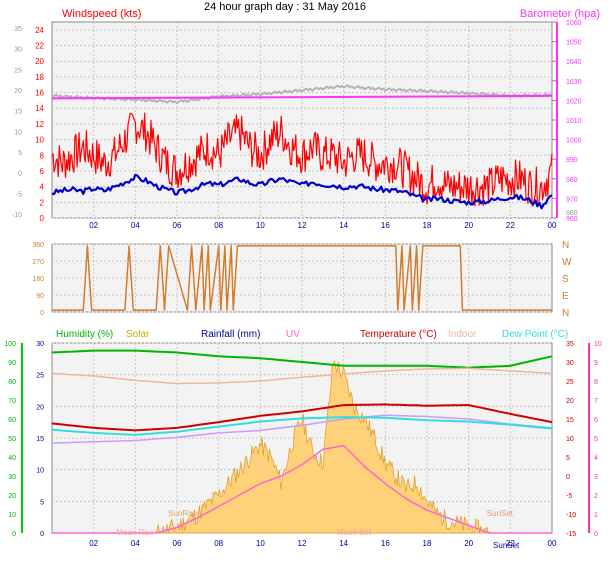 The image size is (608, 561). Describe the element at coordinates (302, 489) in the screenshot. I see `series-uv-index` at that location.